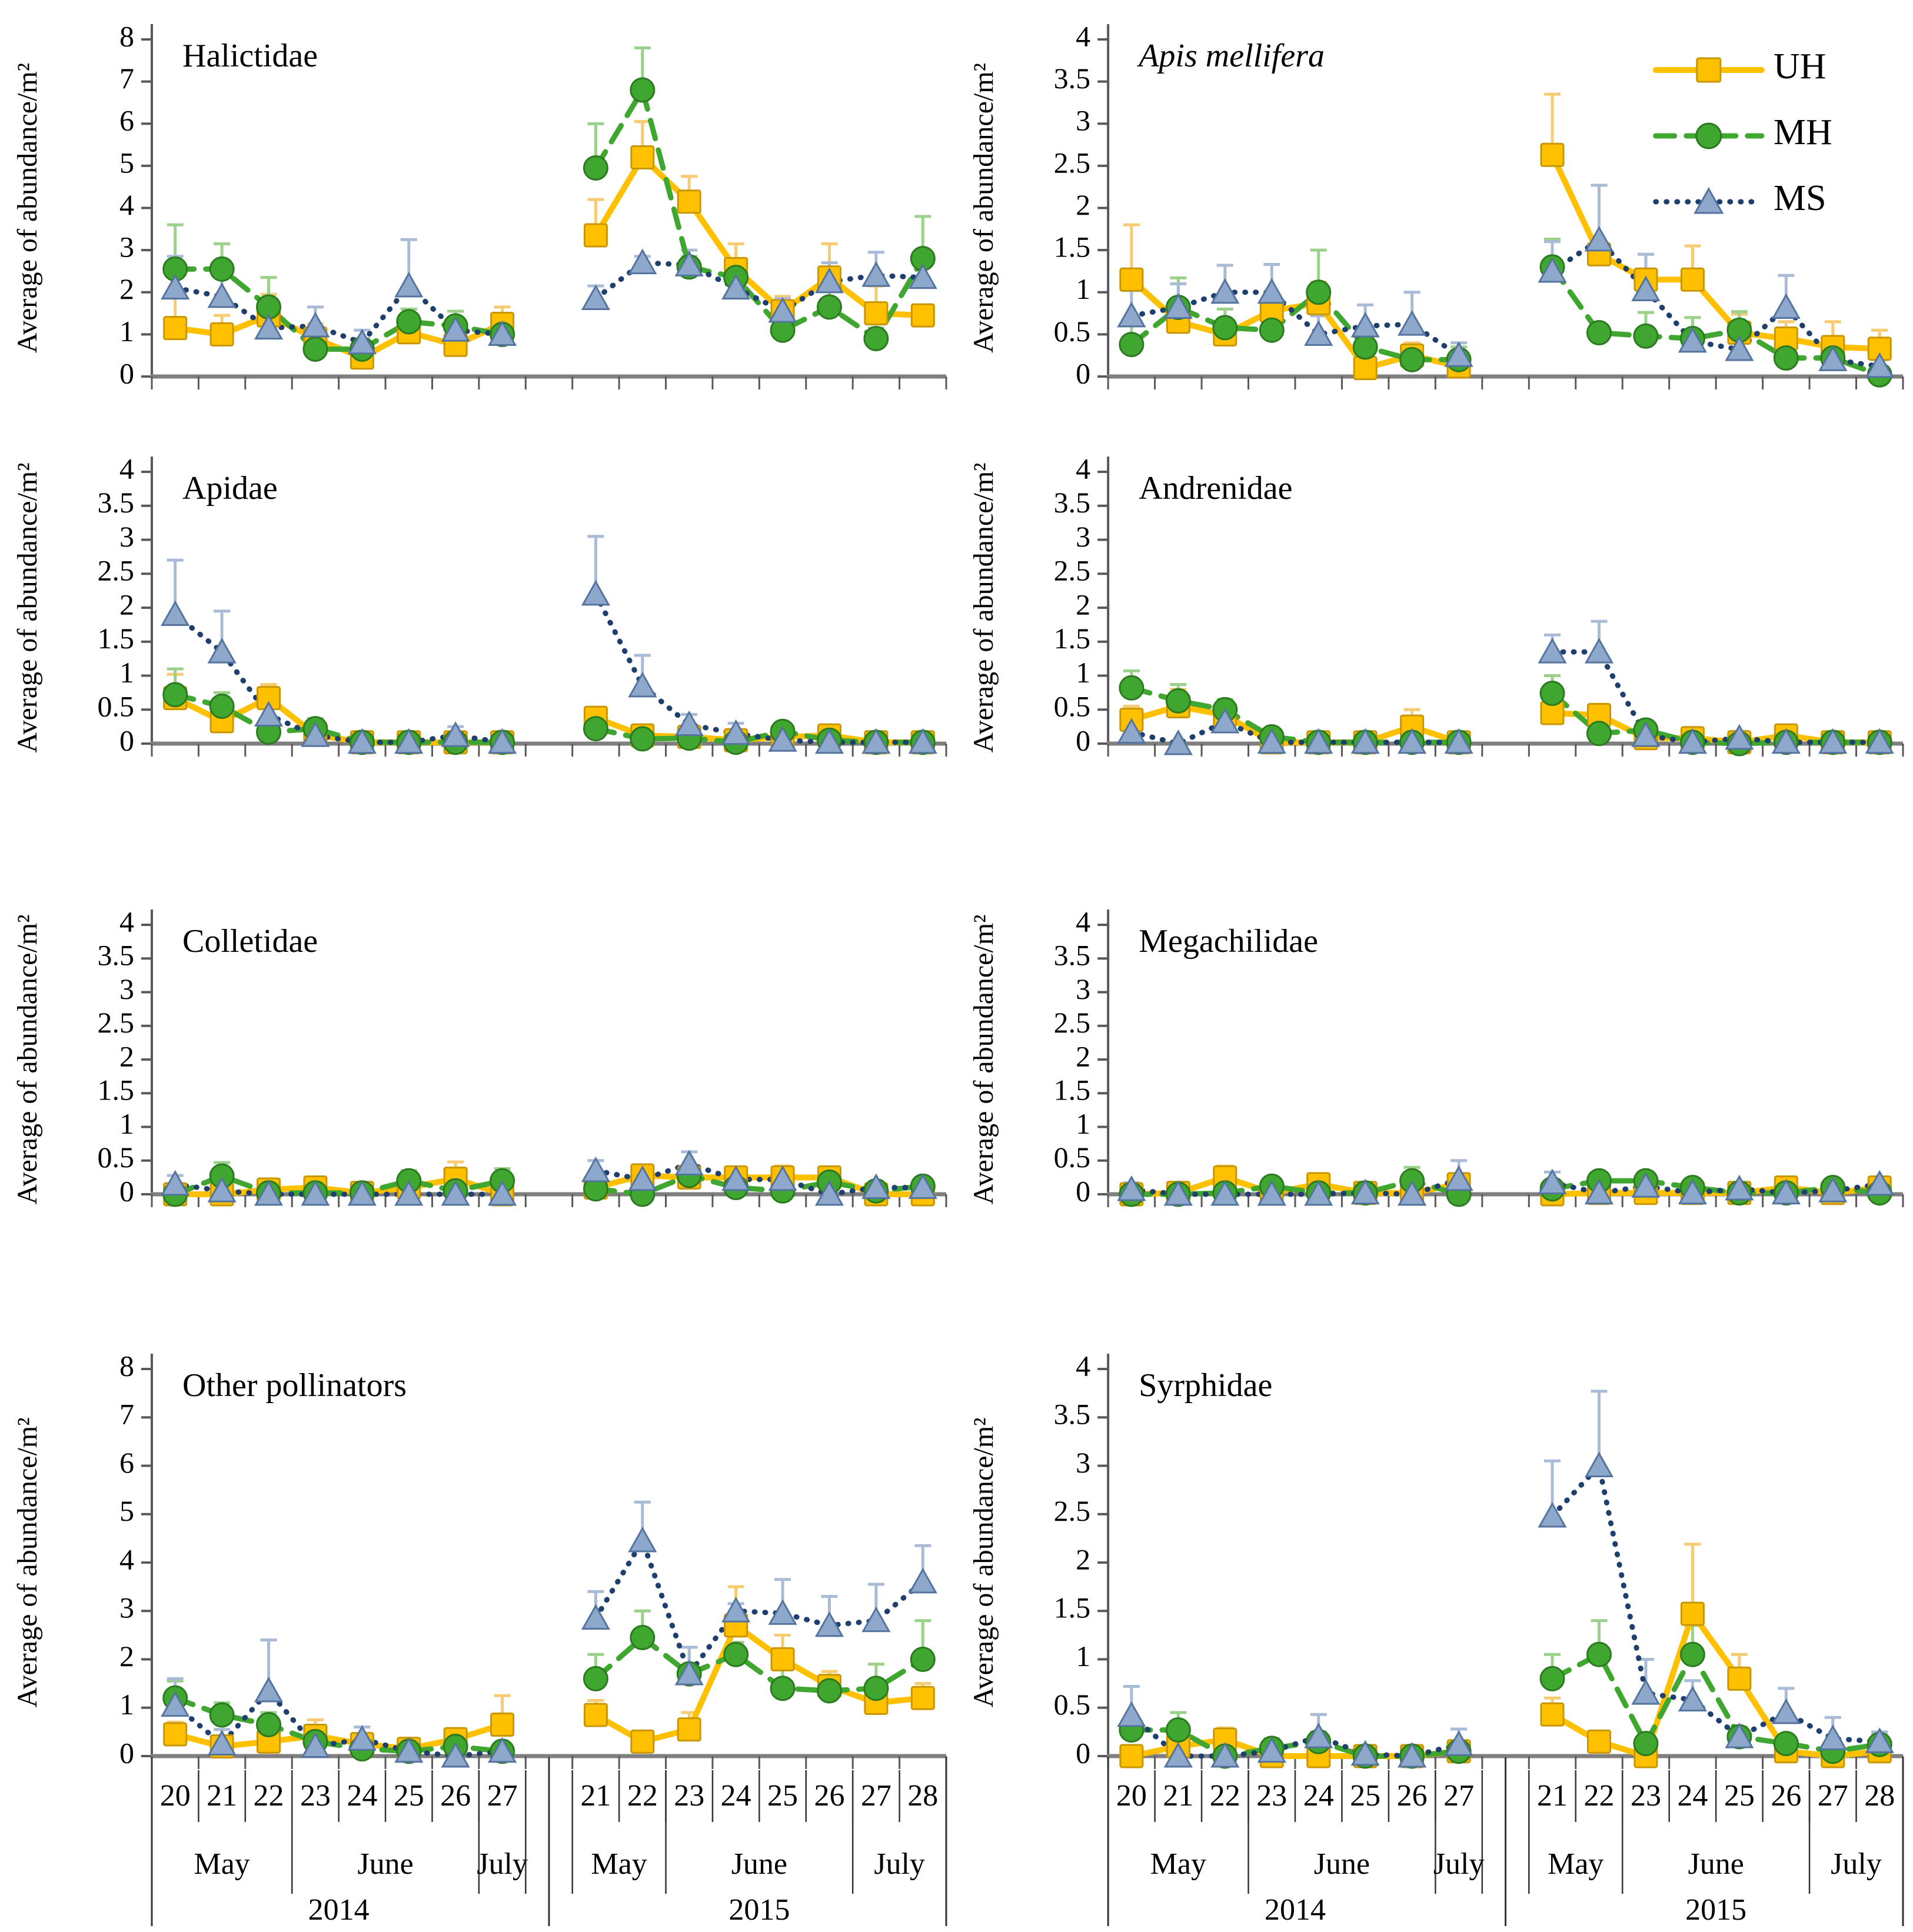 This screenshot has height=1932, width=1913. What do you see at coordinates (250, 56) in the screenshot?
I see `svg-text: Halictidae` at bounding box center [250, 56].